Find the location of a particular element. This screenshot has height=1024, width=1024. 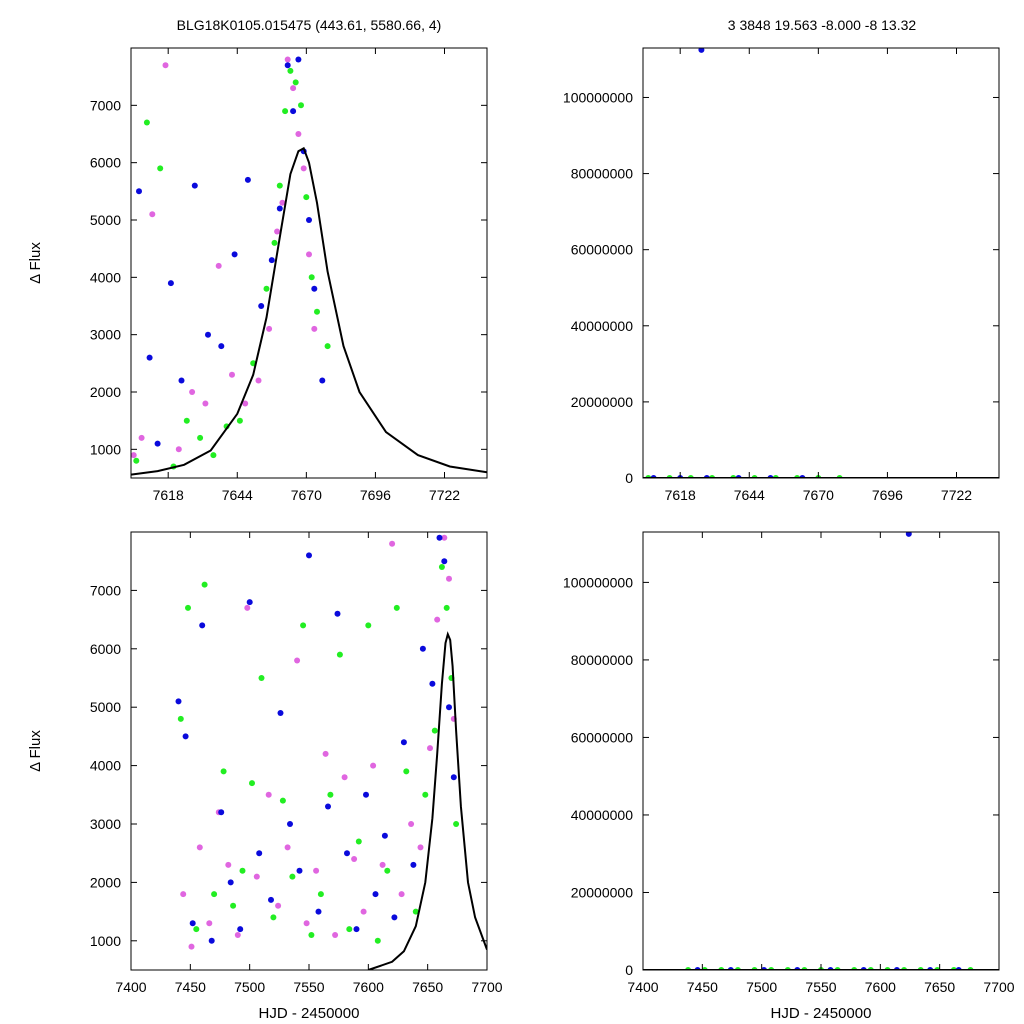

x-tick-label: 7644 is located at coordinates (237, 495).